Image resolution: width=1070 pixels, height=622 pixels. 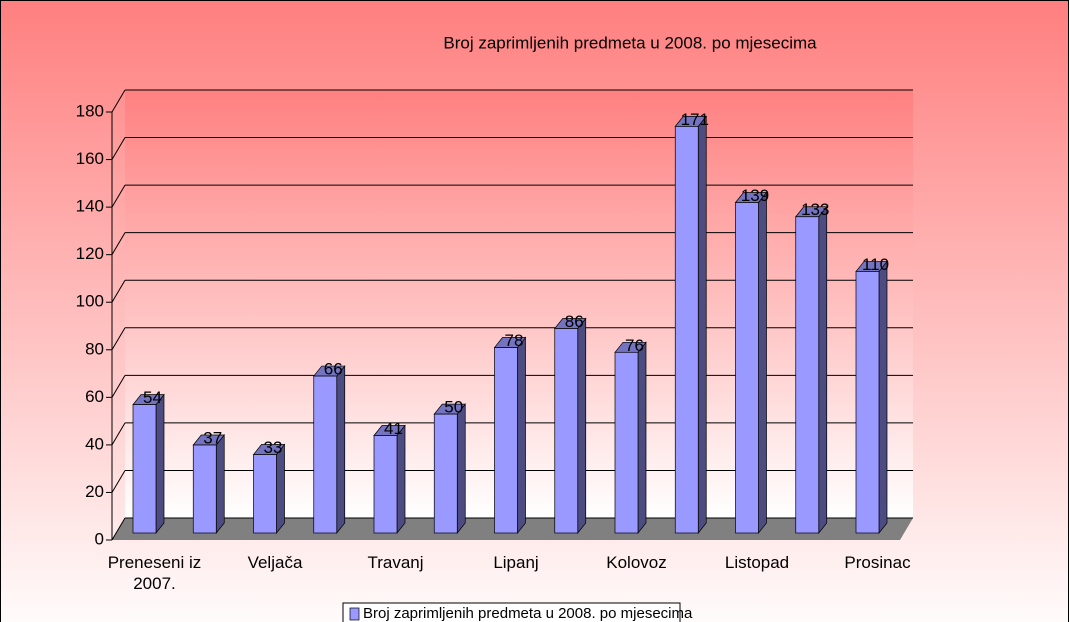 What do you see at coordinates (94, 491) in the screenshot?
I see `y-tick-label: 20` at bounding box center [94, 491].